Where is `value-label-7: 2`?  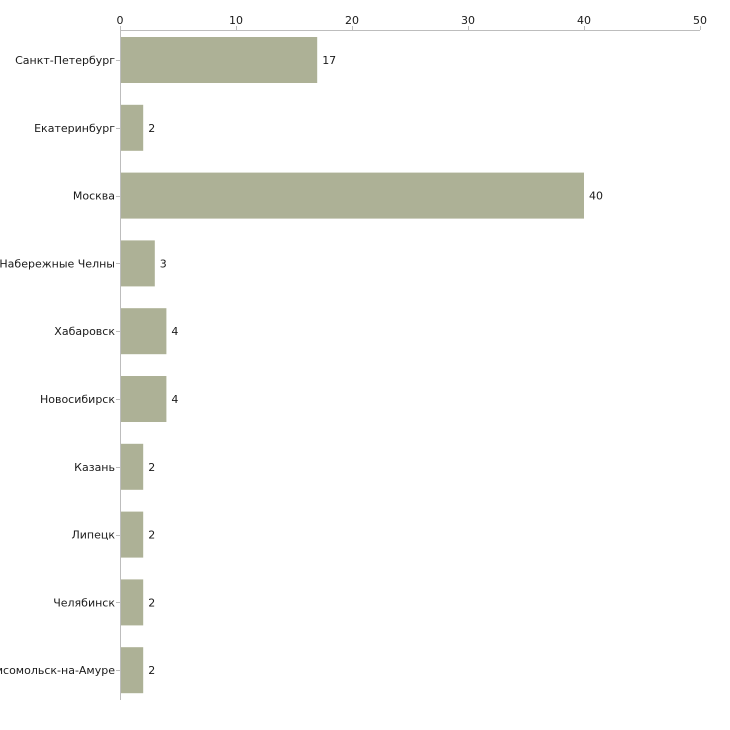 value-label-7: 2 is located at coordinates (151, 535).